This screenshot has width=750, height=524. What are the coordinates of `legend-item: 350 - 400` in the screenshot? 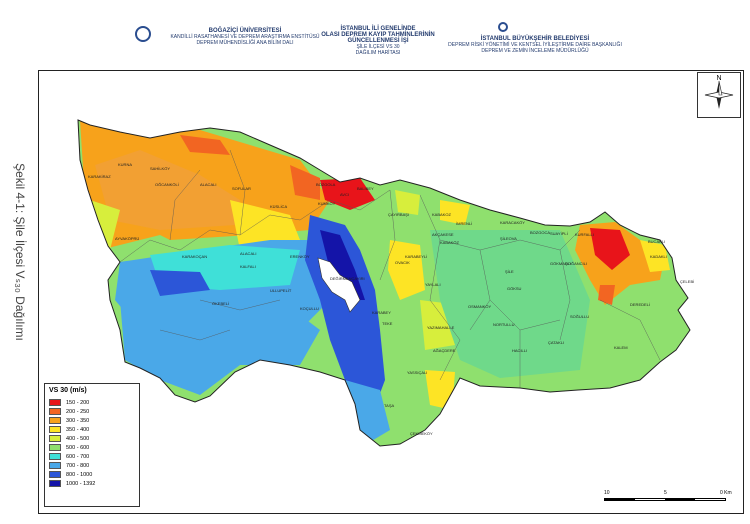 It's located at (92, 429).